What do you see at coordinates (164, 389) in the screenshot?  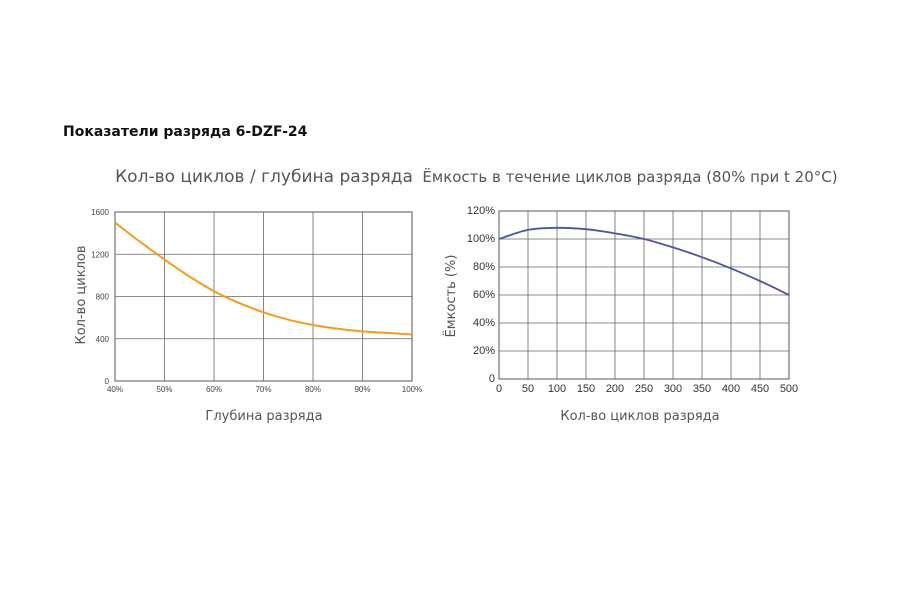 I see `x-tick-label: 50%` at bounding box center [164, 389].